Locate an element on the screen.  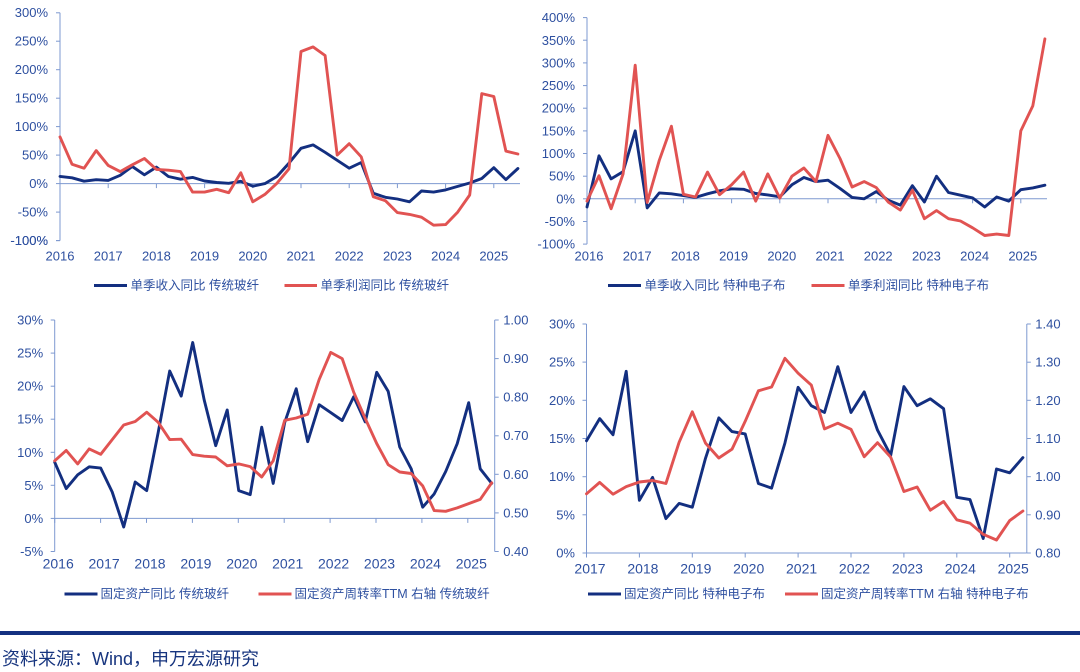
svg-text: 单季利润同比 特种电子布 is located at coordinates (918, 285).